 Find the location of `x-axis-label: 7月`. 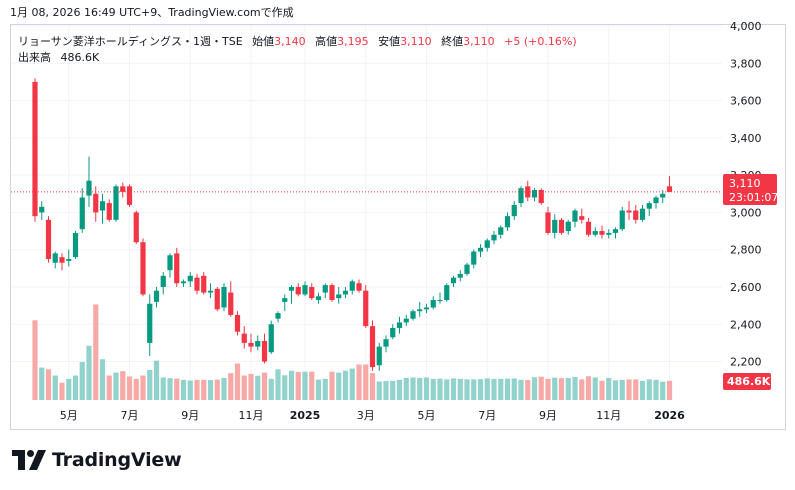

x-axis-label: 7月 is located at coordinates (130, 415).